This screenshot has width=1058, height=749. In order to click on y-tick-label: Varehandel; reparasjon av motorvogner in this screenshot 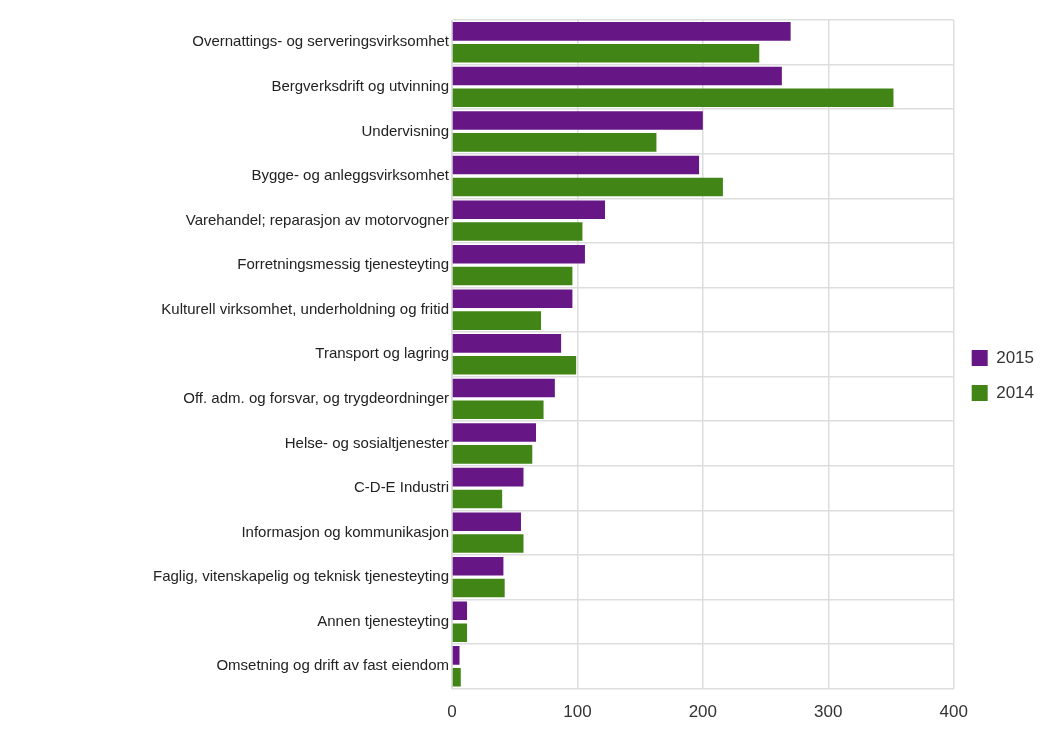, I will do `click(317, 219)`.